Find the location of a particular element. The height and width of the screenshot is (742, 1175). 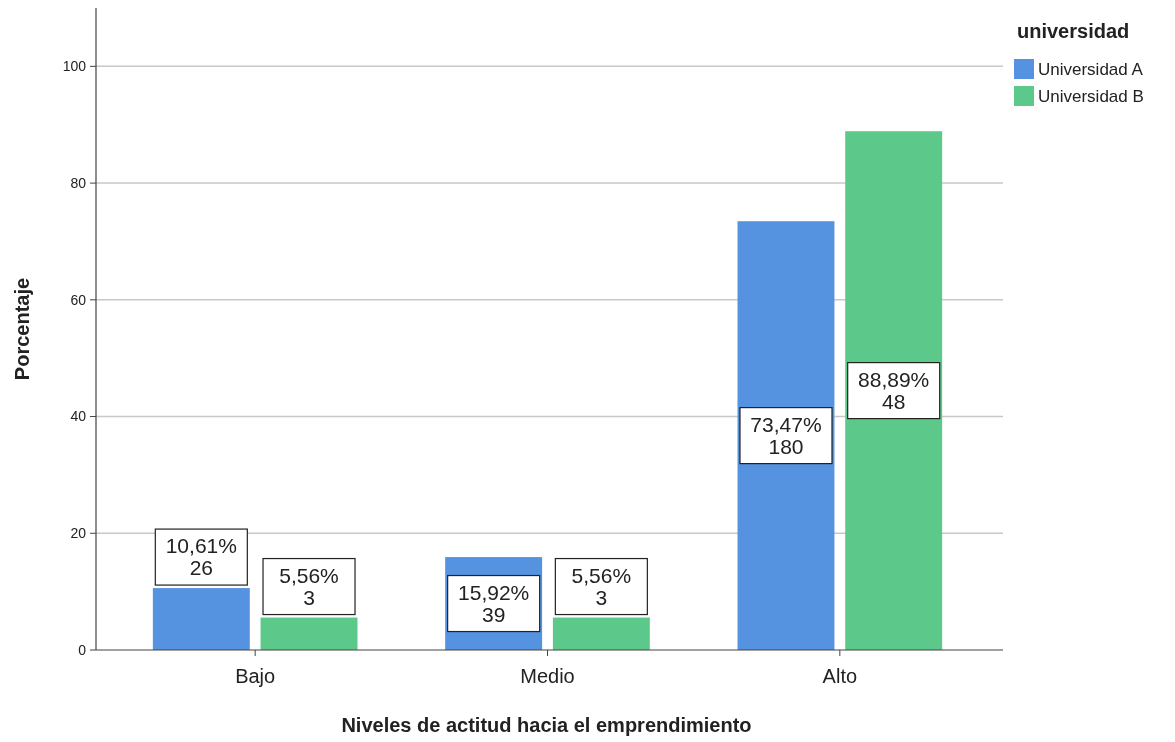

x-tick-label: Medio is located at coordinates (547, 676).